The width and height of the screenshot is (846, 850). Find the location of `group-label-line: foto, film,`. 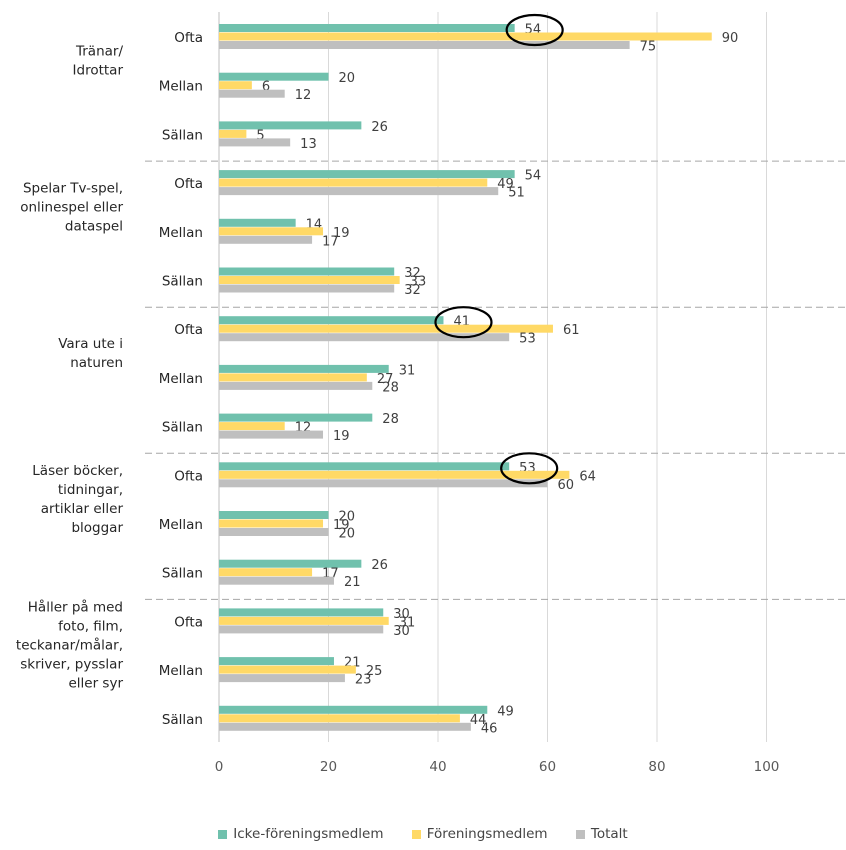

group-label-line: foto, film, is located at coordinates (90, 627).